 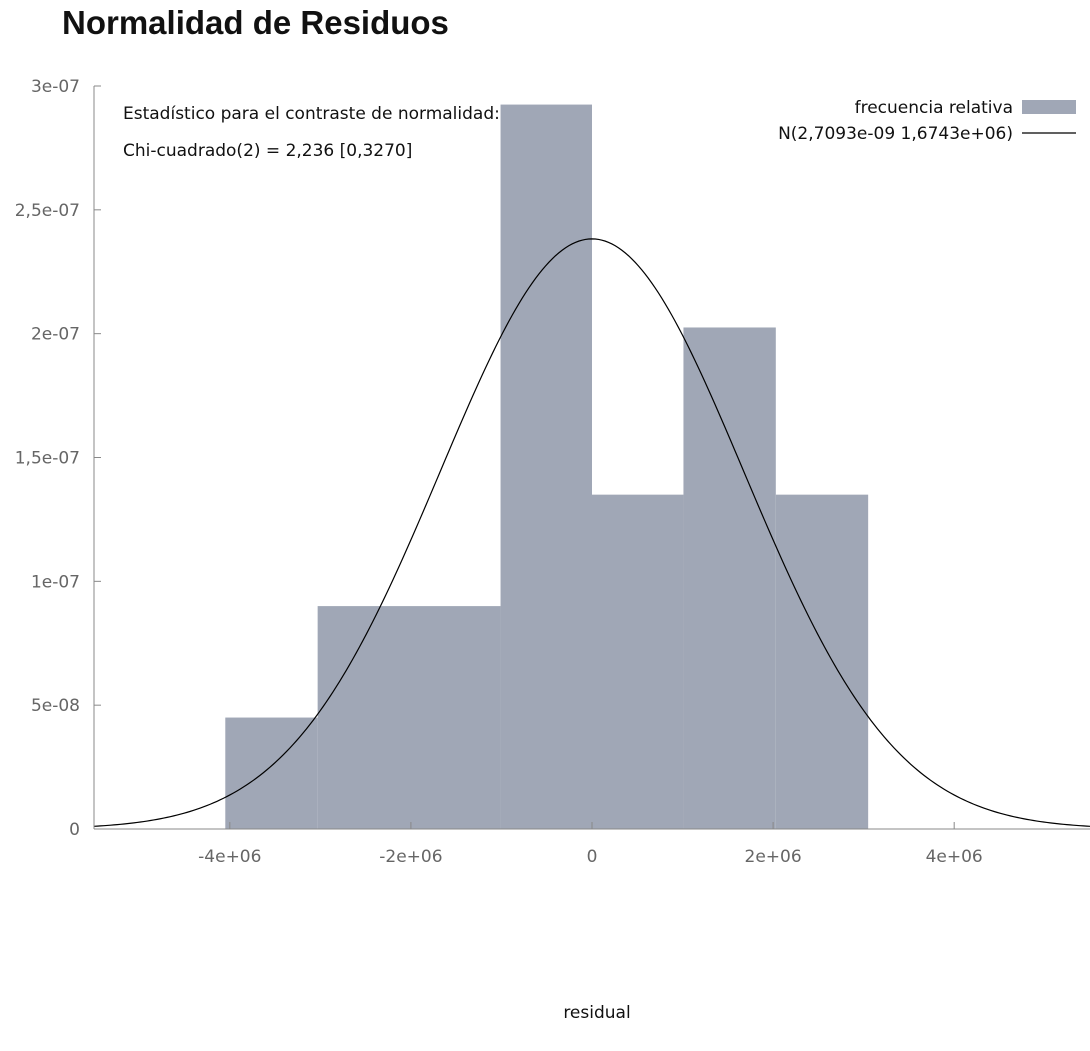 I want to click on page-title: Normalidad de Residuos, so click(x=255, y=22).